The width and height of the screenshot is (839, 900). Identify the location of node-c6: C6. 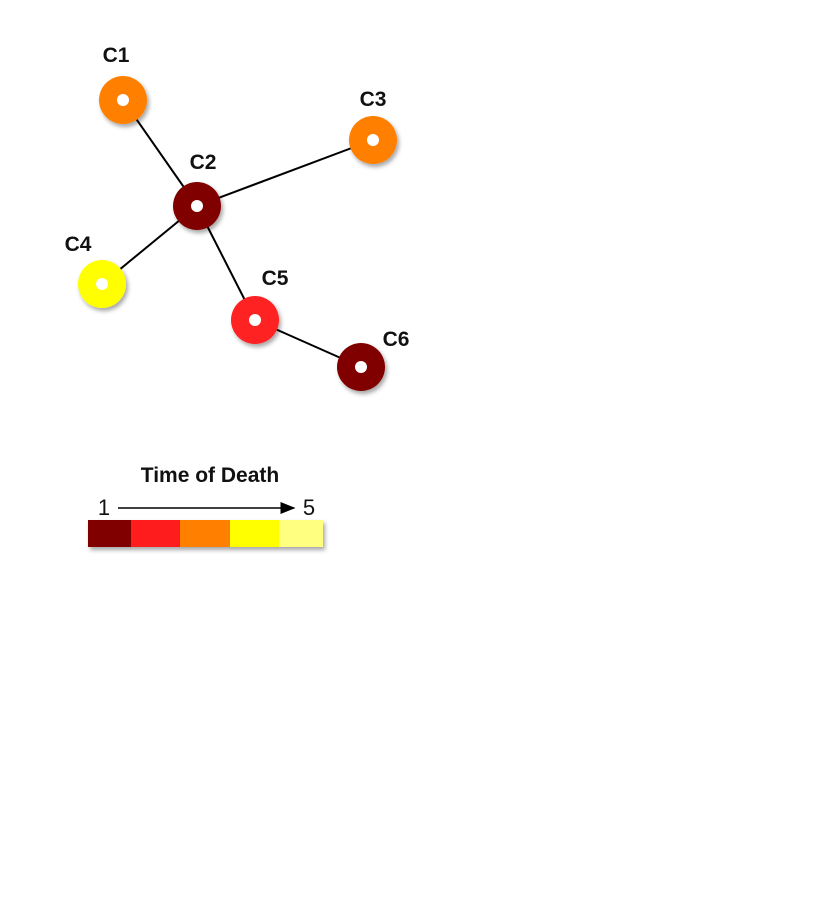
(373, 359).